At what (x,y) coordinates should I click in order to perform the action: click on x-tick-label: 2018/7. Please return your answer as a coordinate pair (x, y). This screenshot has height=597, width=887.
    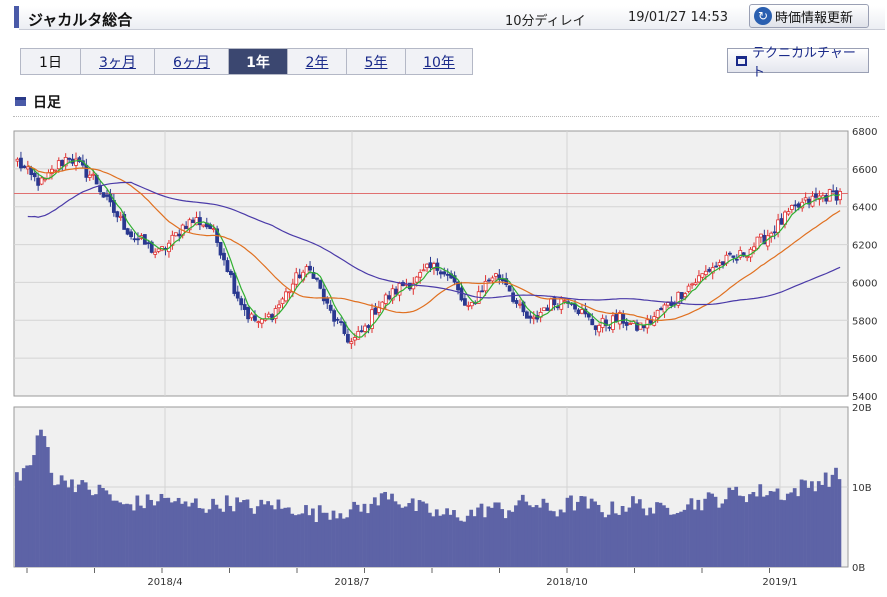
    Looking at the image, I should click on (351, 582).